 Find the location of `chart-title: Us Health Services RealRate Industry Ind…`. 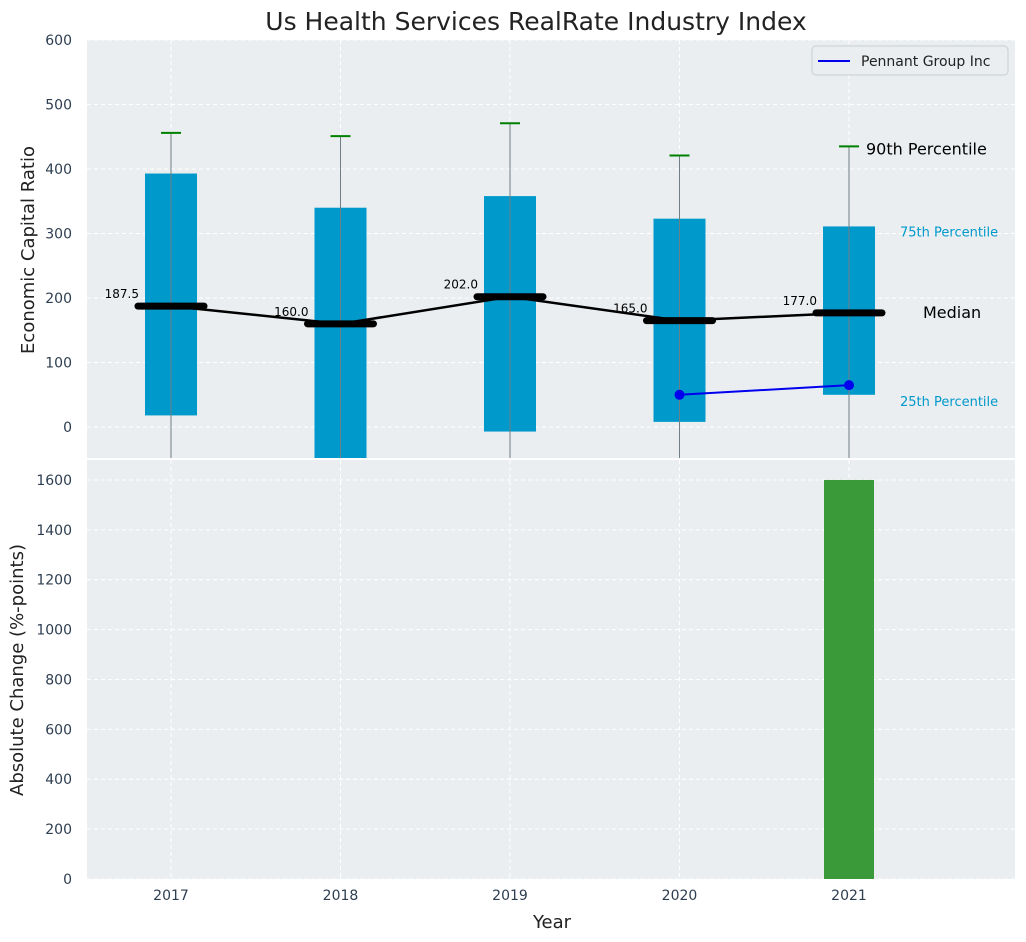

chart-title: Us Health Services RealRate Industry Ind… is located at coordinates (535, 21).